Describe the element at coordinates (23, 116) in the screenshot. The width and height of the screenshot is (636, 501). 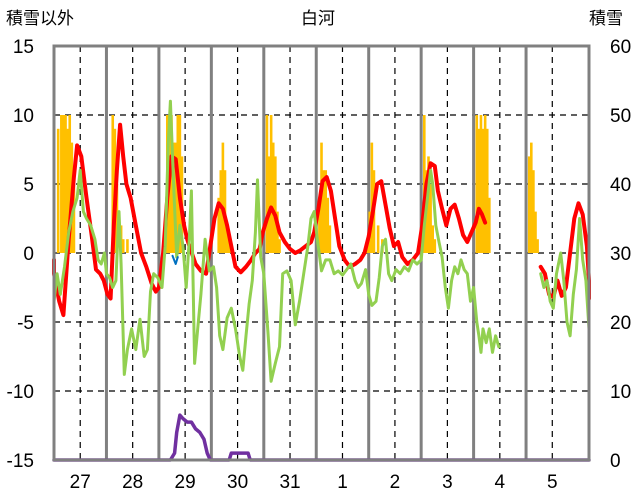
I see `left-tick-label: 10` at that location.